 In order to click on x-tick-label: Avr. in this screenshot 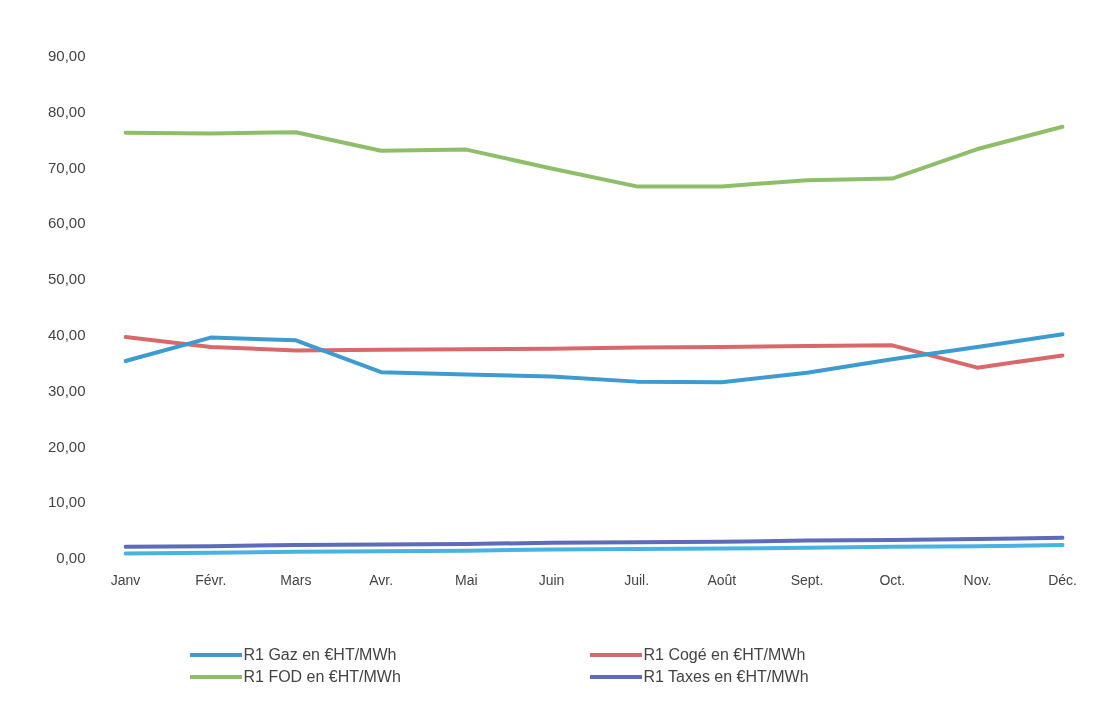, I will do `click(381, 580)`.